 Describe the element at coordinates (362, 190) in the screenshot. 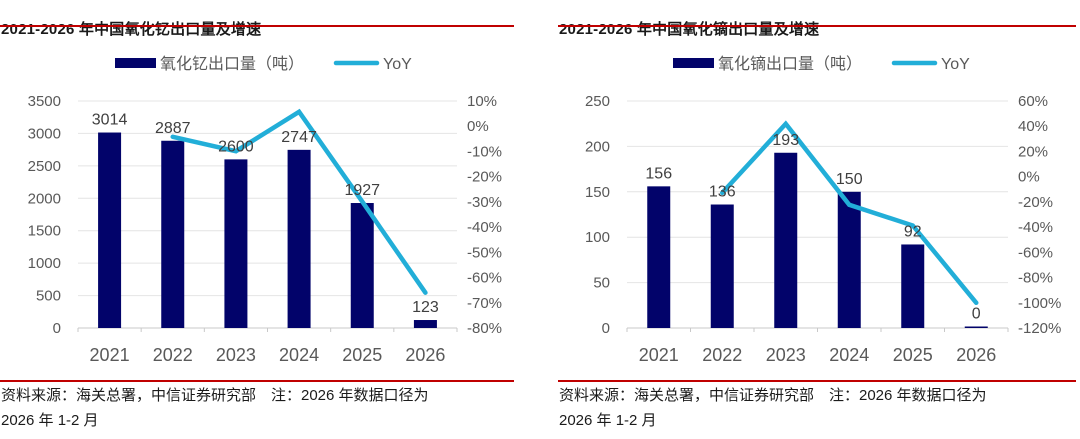

I see `svg-text: 1927` at that location.